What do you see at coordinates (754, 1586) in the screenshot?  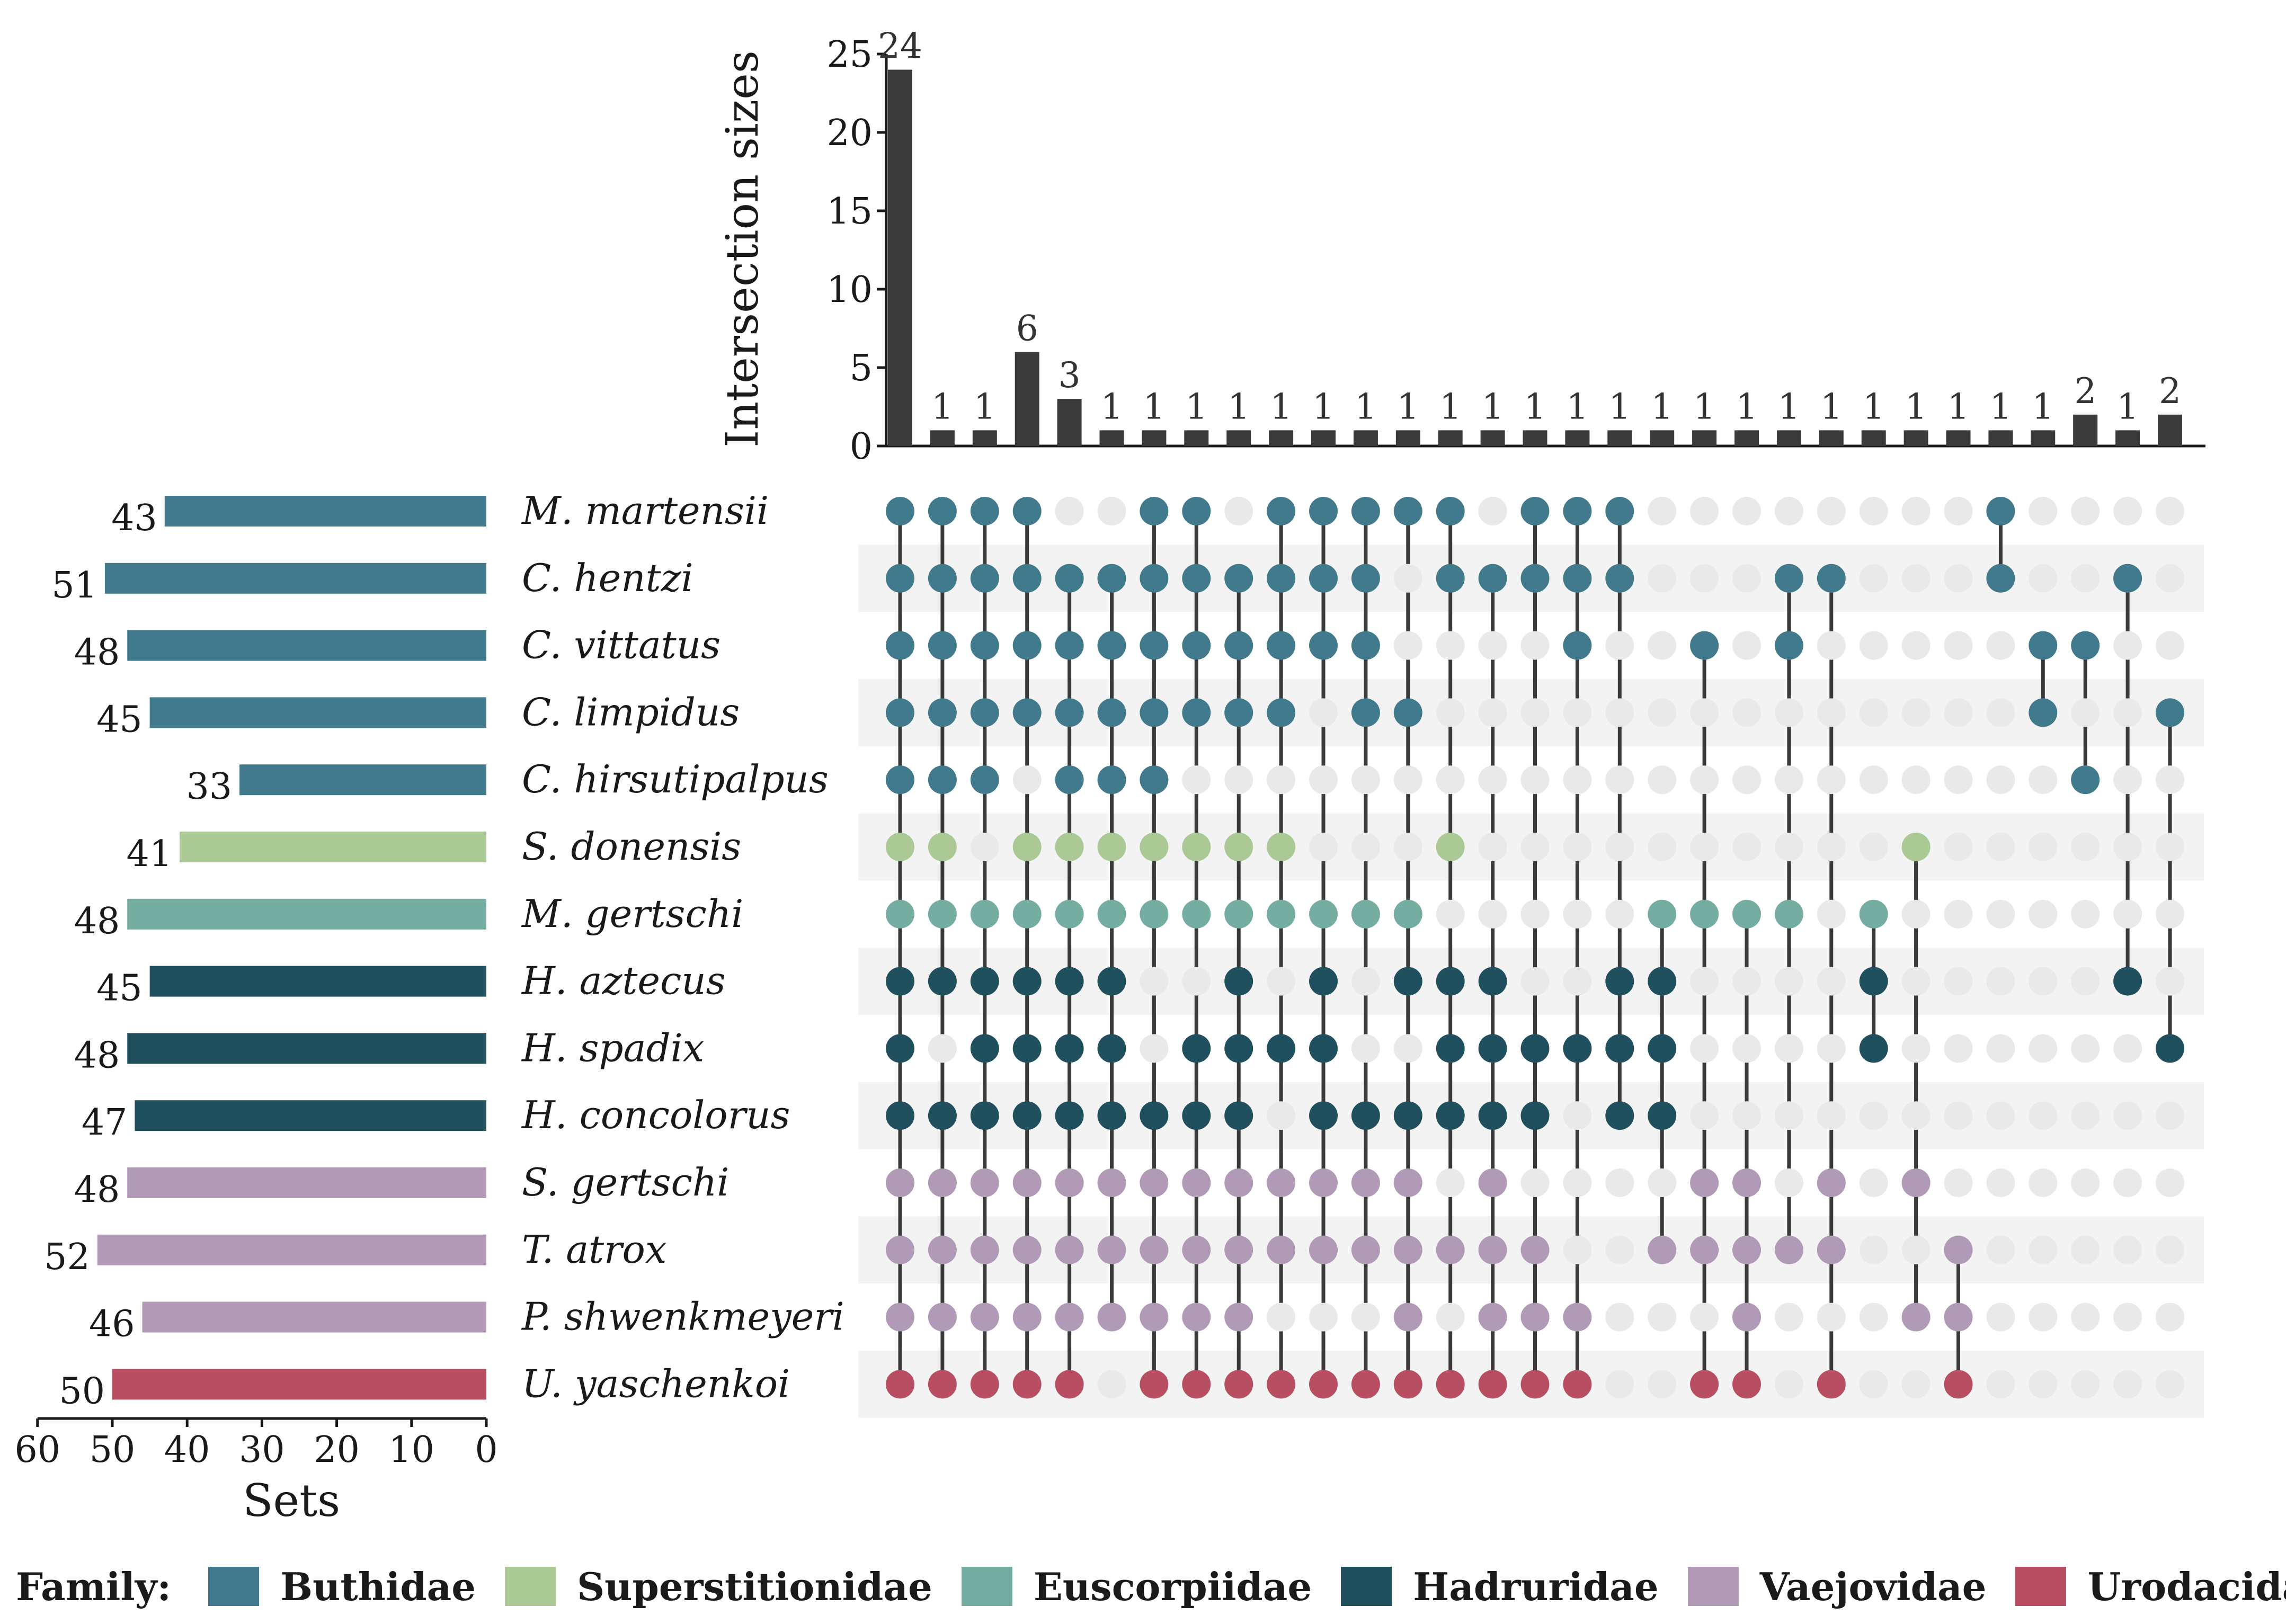 I see `legend-label: Superstitionidae` at bounding box center [754, 1586].